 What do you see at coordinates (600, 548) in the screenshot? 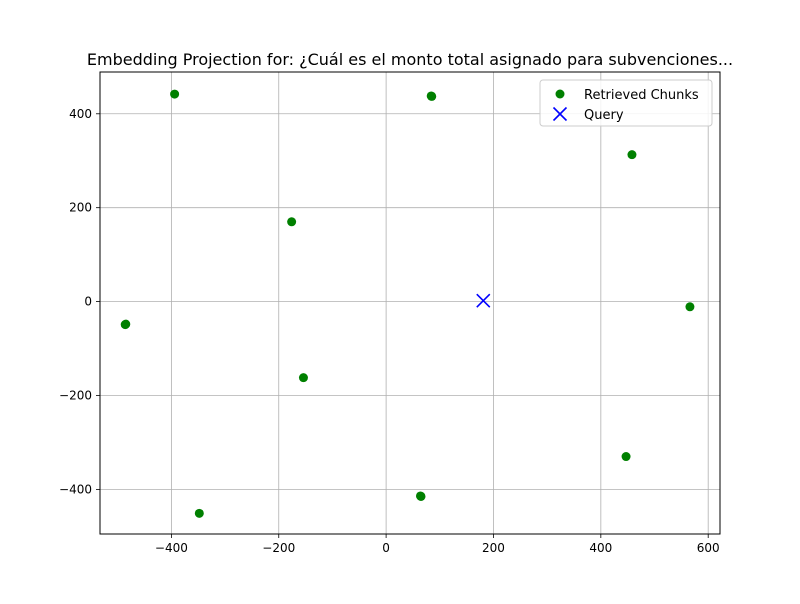
I see `x-tick-label: 400` at bounding box center [600, 548].